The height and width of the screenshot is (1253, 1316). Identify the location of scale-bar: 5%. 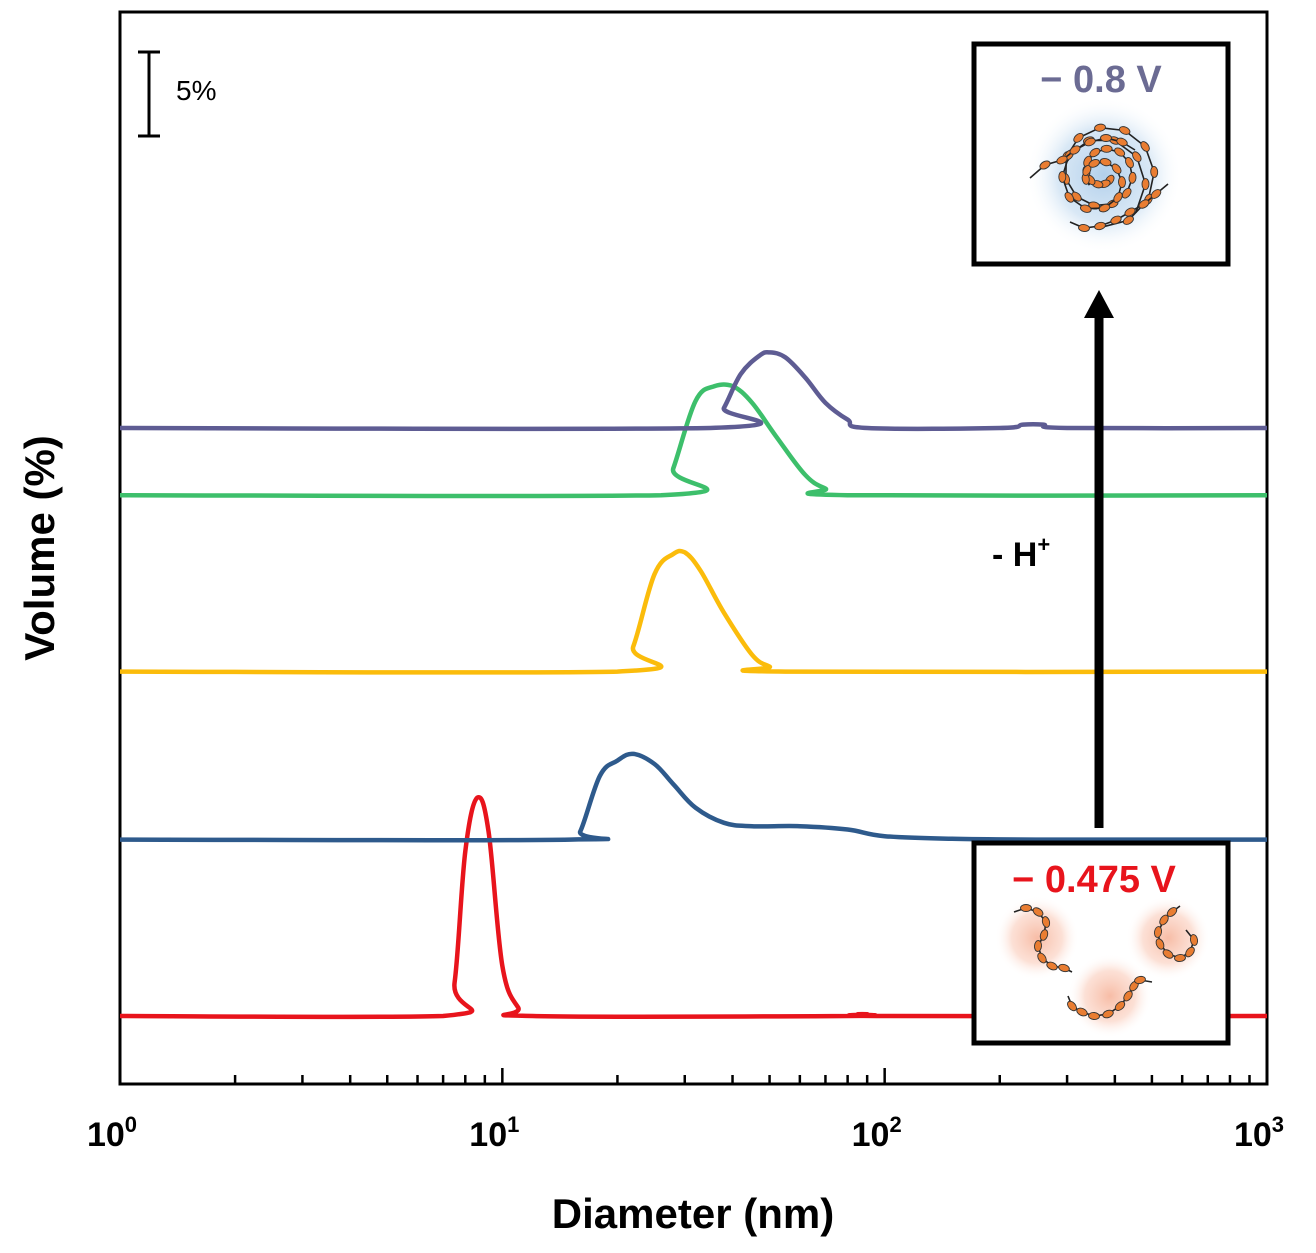
(177, 94).